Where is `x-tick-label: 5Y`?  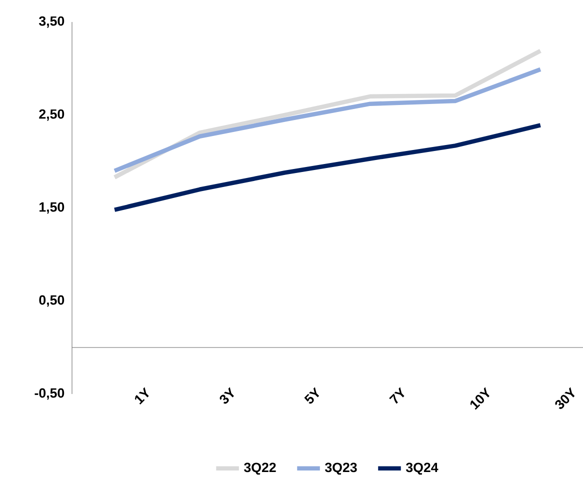
x-tick-label: 5Y is located at coordinates (312, 395).